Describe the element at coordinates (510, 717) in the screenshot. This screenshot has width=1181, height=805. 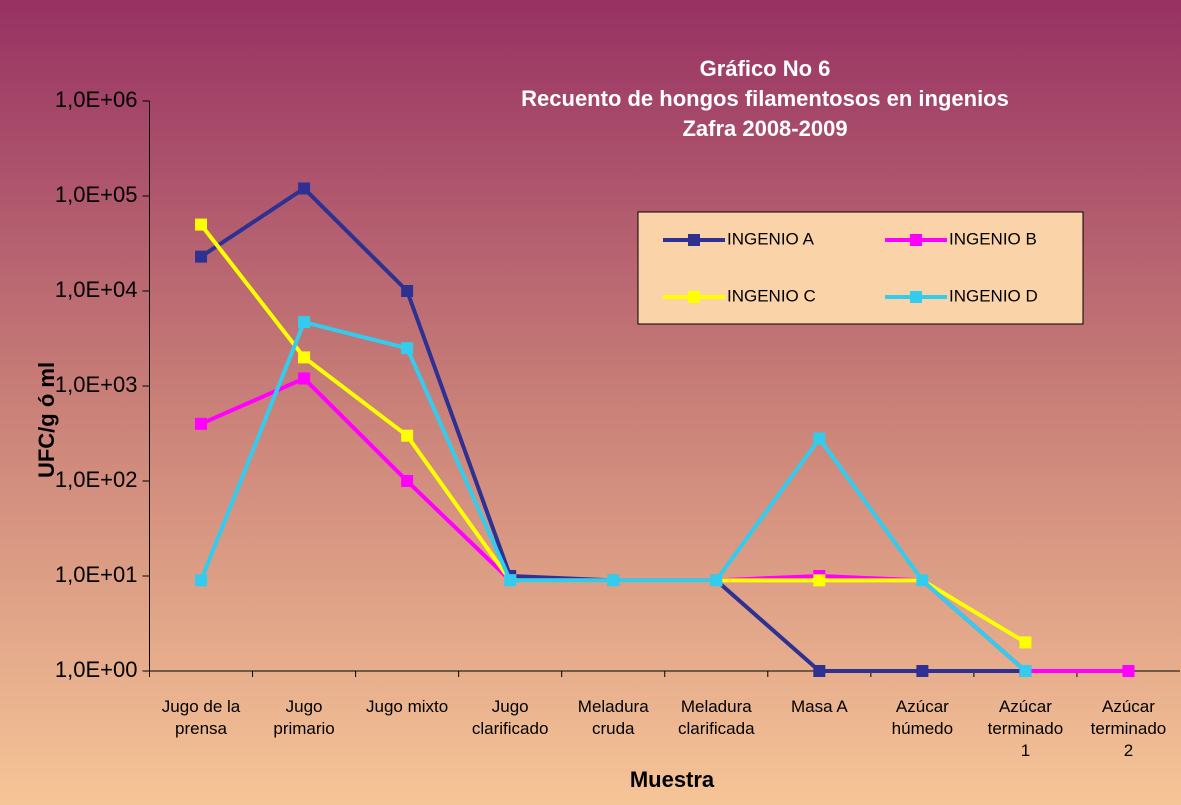
I see `x-tick-label: Jugo clarificado` at that location.